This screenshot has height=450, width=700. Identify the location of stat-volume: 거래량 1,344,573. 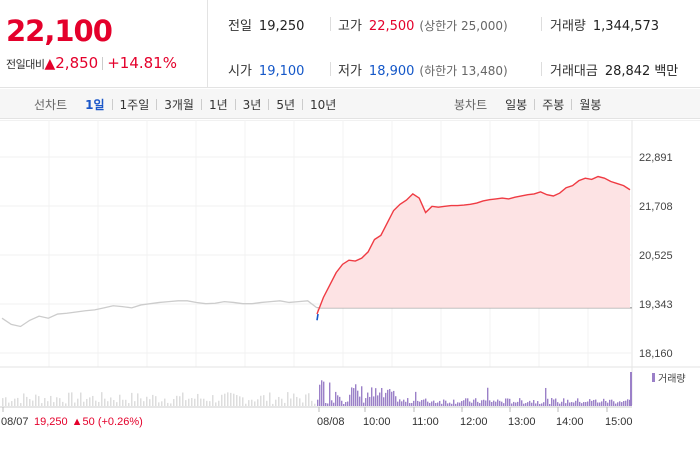
(604, 24).